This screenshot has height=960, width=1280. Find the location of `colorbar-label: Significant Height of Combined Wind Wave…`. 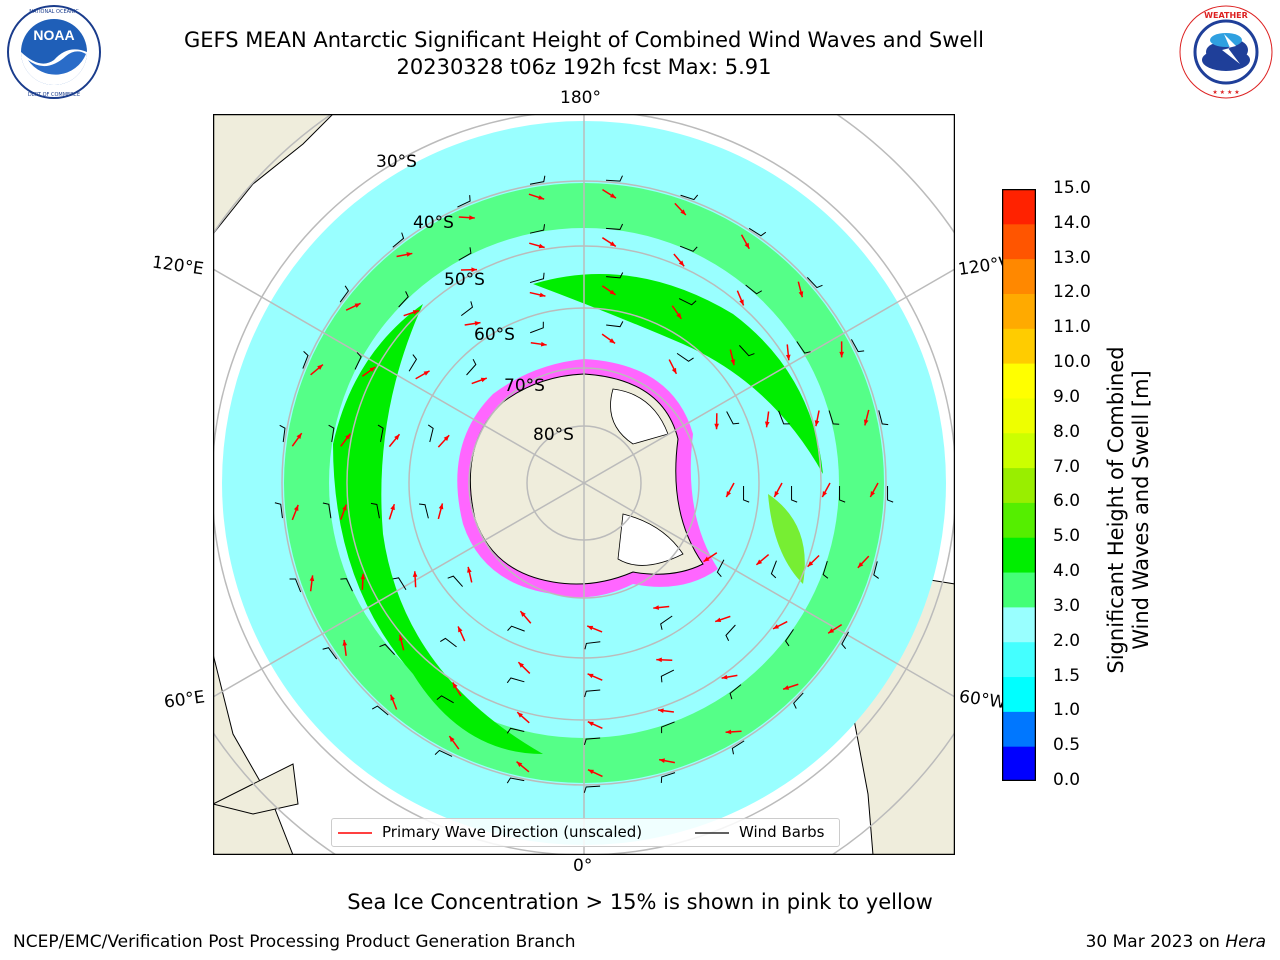

colorbar-label: Significant Height of Combined Wind Wave… is located at coordinates (1129, 510).